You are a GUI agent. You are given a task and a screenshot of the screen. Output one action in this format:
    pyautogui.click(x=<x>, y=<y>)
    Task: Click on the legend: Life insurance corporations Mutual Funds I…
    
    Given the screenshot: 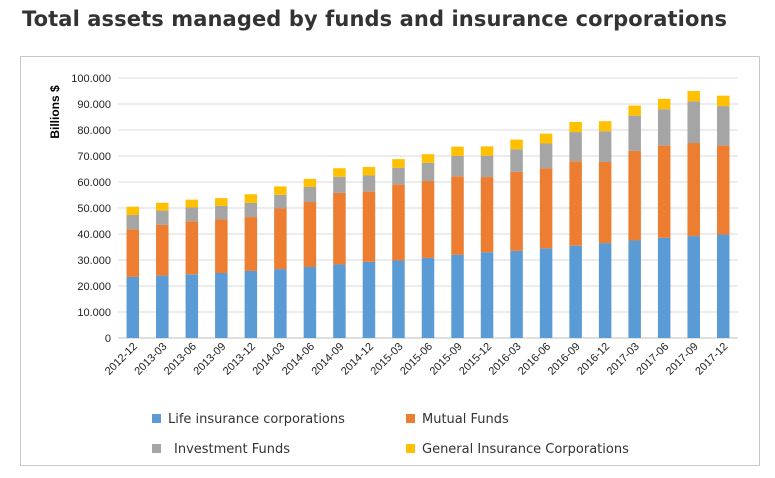 What is the action you would take?
    pyautogui.click(x=390, y=434)
    